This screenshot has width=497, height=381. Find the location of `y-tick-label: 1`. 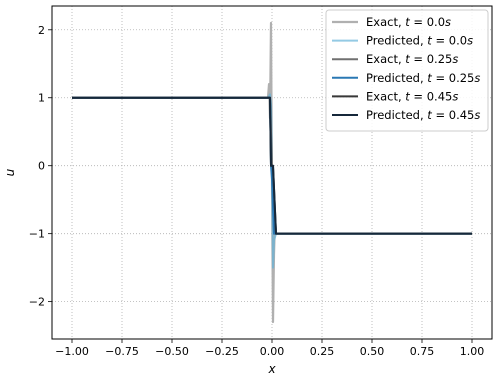

y-tick-label: 1 is located at coordinates (41, 98).